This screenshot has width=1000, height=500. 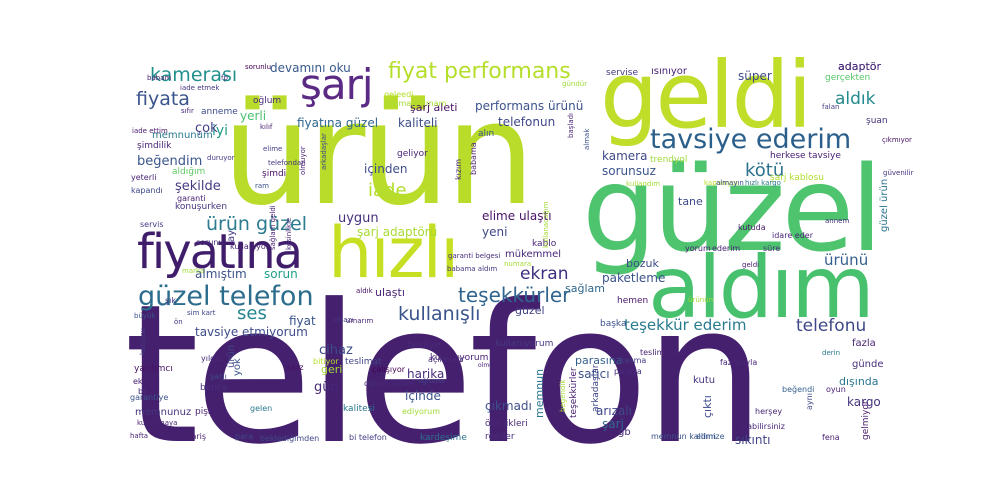 I want to click on word: geldi, so click(x=706, y=95).